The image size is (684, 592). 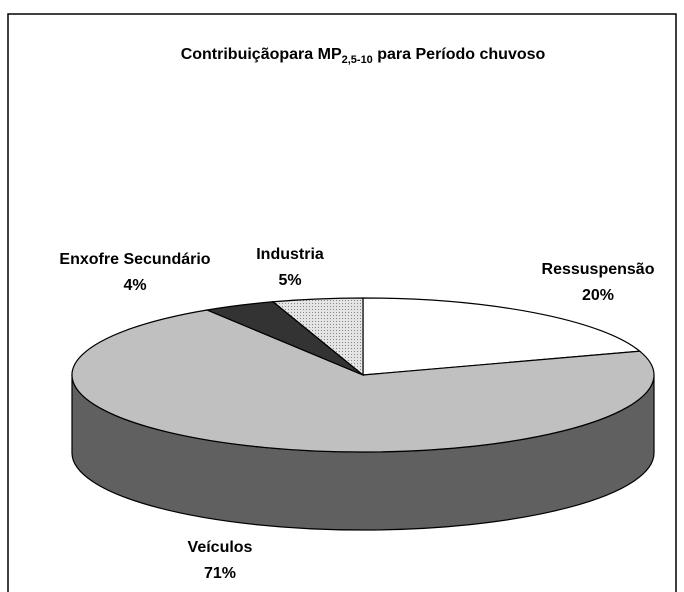 I want to click on slice-value-label: 5%, so click(x=289, y=280).